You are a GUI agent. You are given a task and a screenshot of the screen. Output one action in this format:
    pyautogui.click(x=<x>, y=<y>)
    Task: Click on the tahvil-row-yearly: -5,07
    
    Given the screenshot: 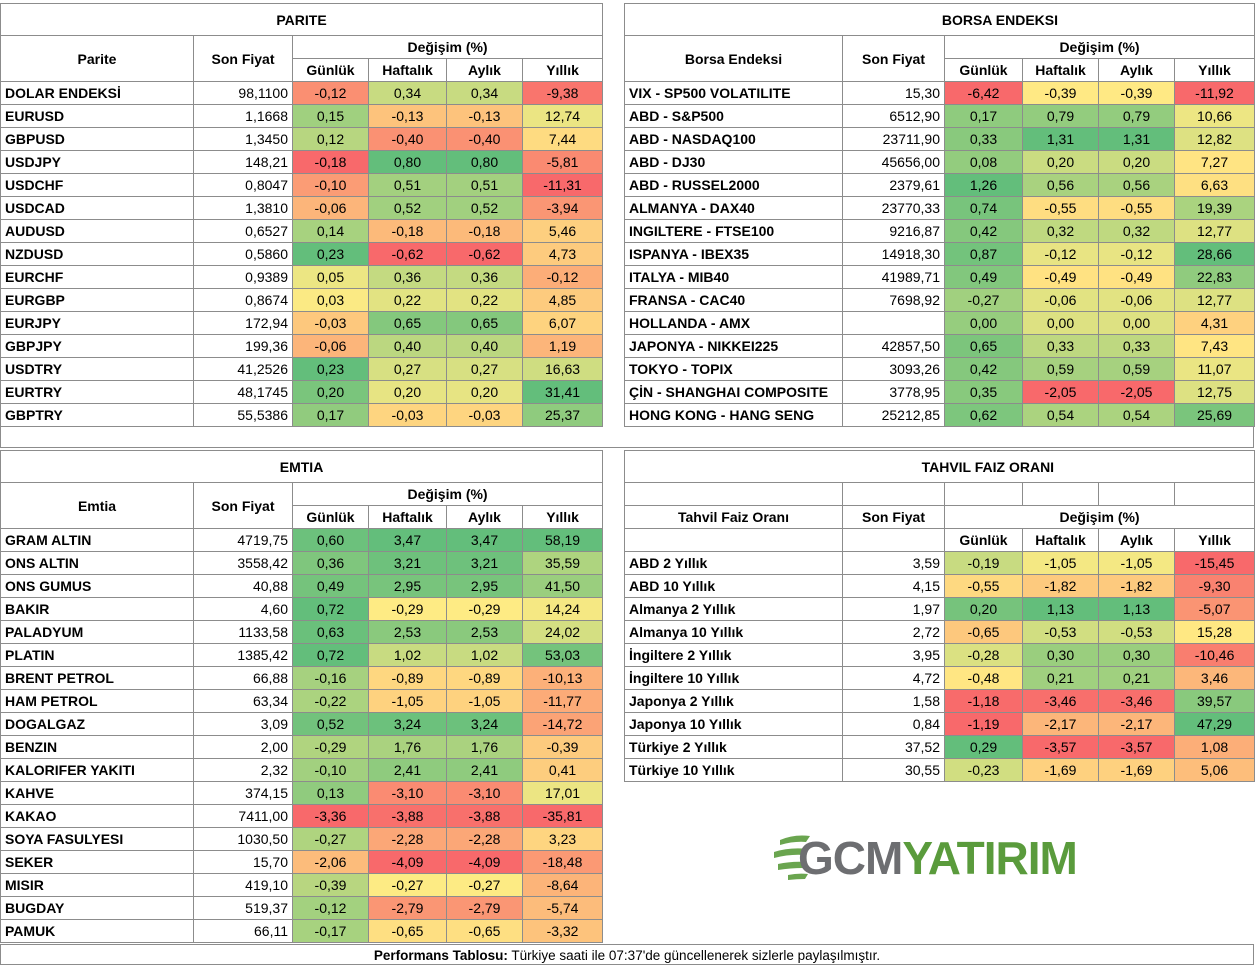 What is the action you would take?
    pyautogui.click(x=1214, y=609)
    